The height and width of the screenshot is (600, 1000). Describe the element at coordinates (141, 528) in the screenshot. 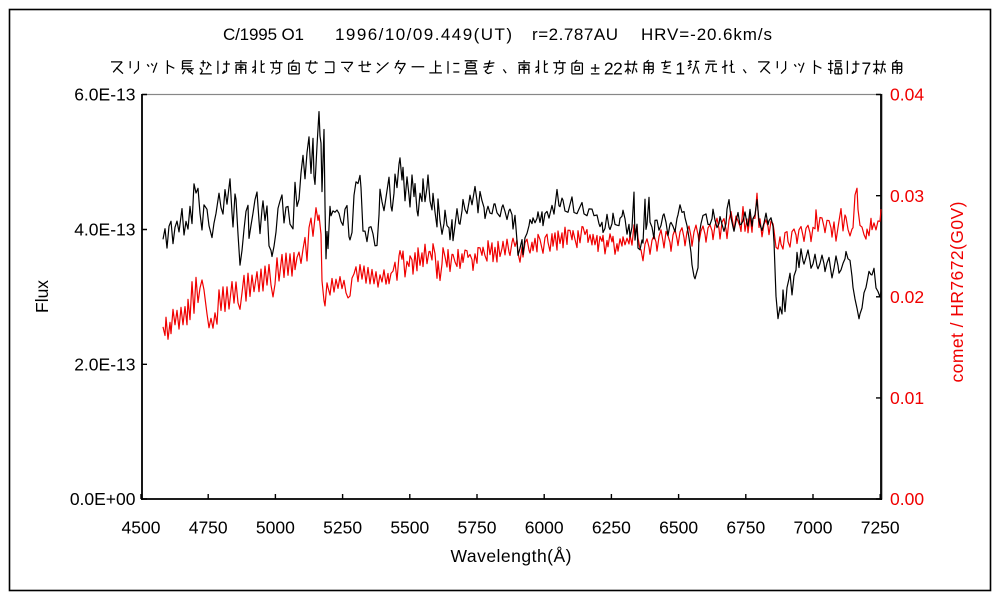

I see `svg-text: 4500` at that location.